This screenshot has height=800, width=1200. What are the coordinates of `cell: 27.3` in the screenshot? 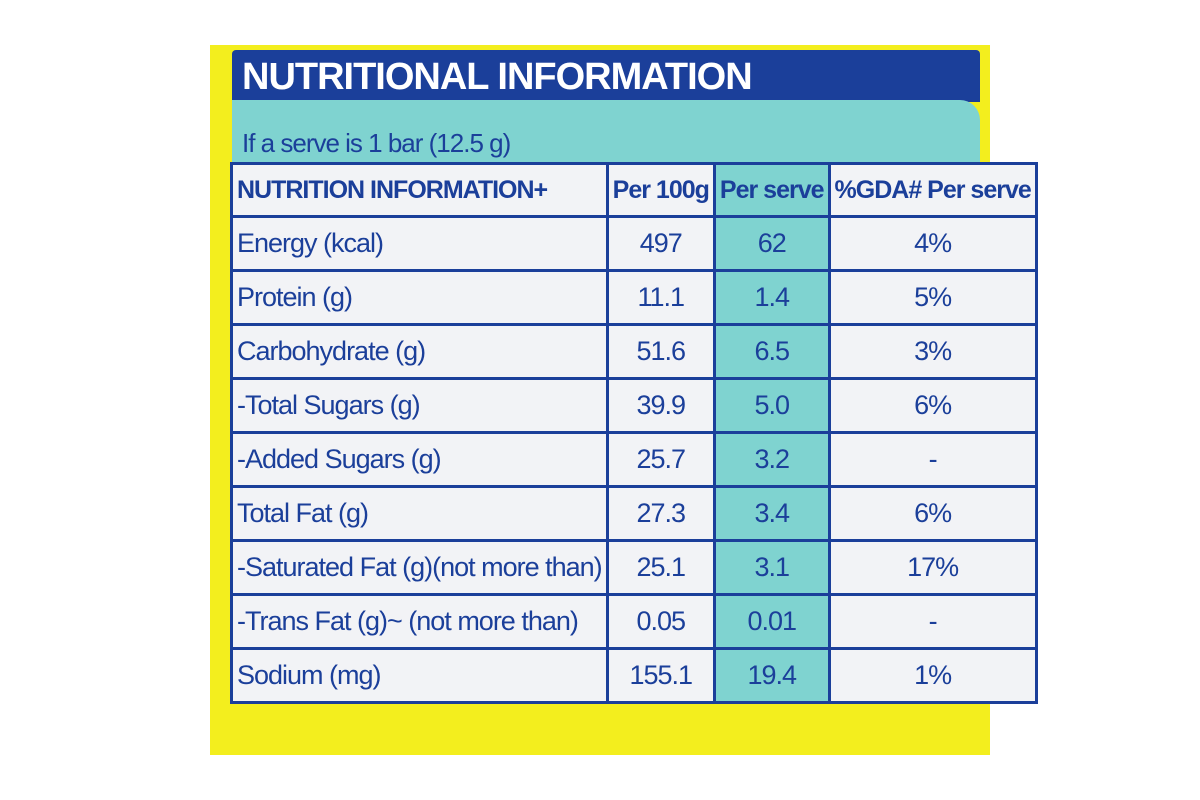 It's located at (660, 513).